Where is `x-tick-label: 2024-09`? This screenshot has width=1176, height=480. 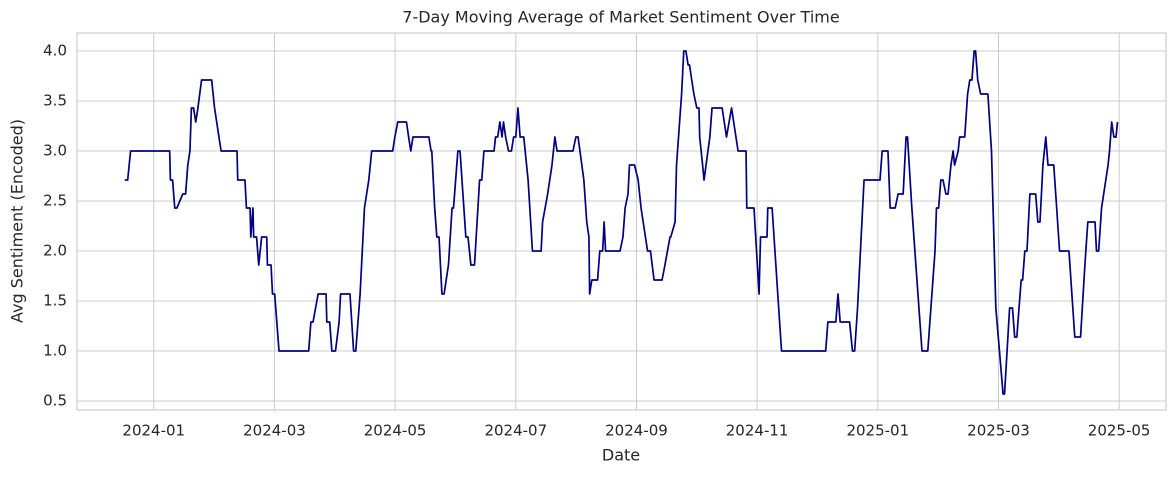 x-tick-label: 2024-09 is located at coordinates (636, 431).